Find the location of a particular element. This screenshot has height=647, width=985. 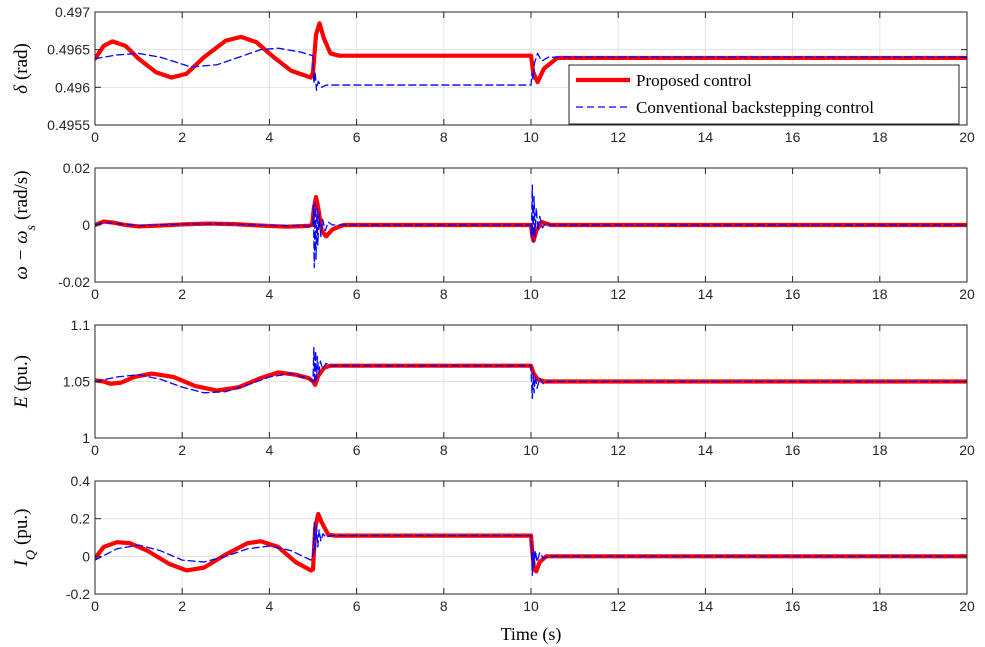

y-tick-label: 0.02 is located at coordinates (76, 168).